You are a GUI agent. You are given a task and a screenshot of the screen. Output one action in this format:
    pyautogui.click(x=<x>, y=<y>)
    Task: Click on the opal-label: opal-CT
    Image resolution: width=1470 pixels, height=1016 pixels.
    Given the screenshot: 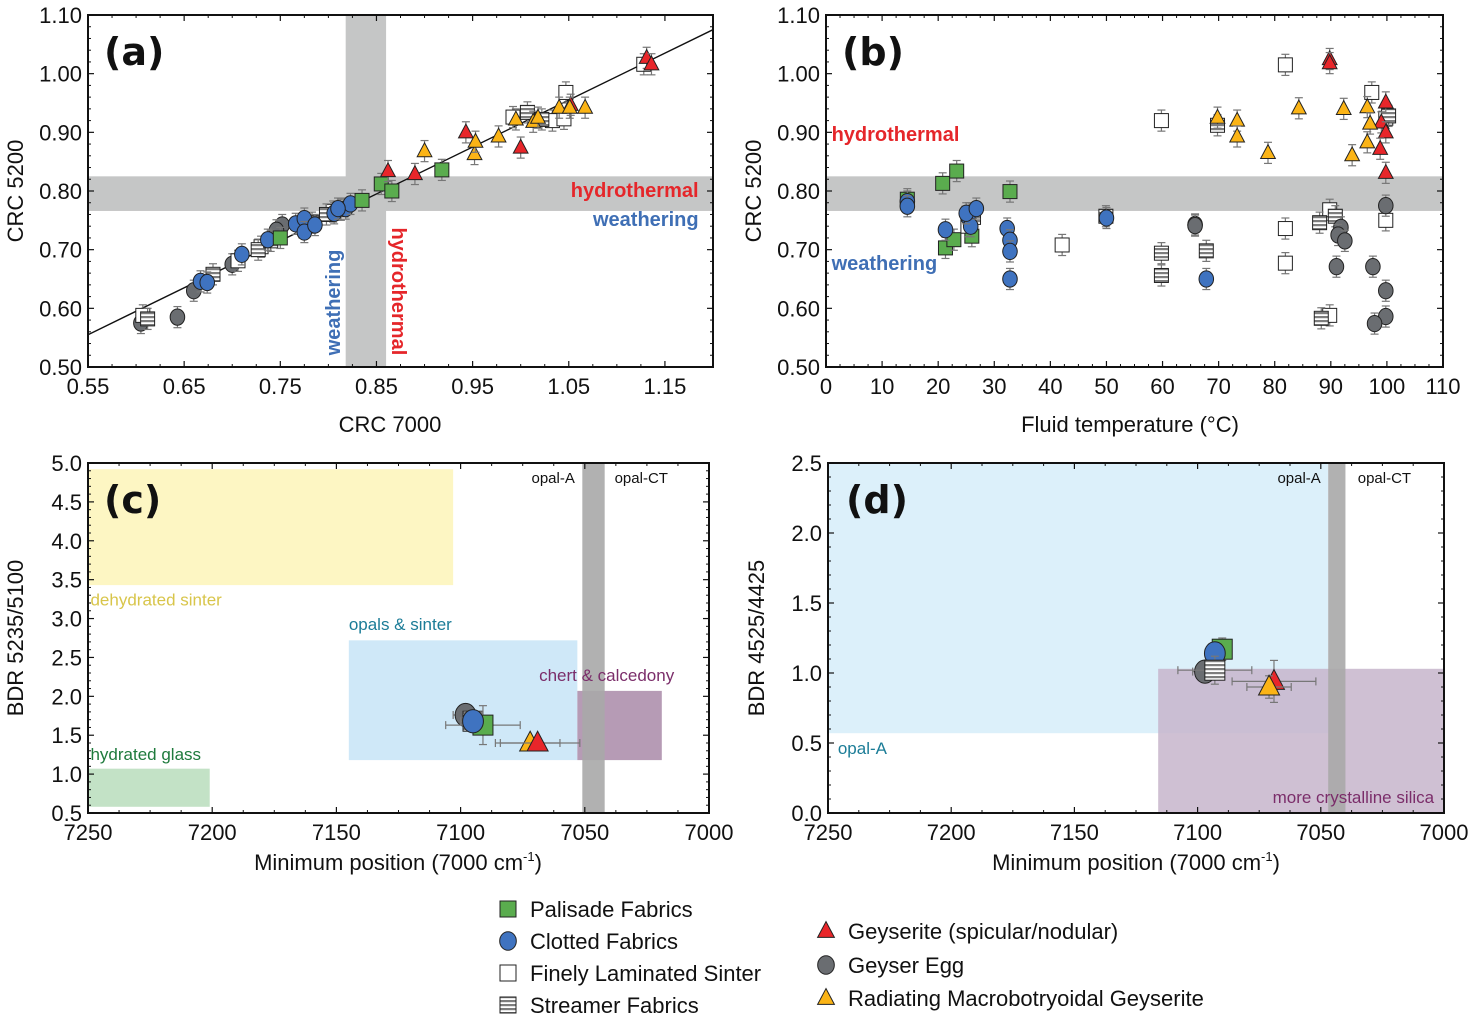 What is the action you would take?
    pyautogui.click(x=641, y=478)
    